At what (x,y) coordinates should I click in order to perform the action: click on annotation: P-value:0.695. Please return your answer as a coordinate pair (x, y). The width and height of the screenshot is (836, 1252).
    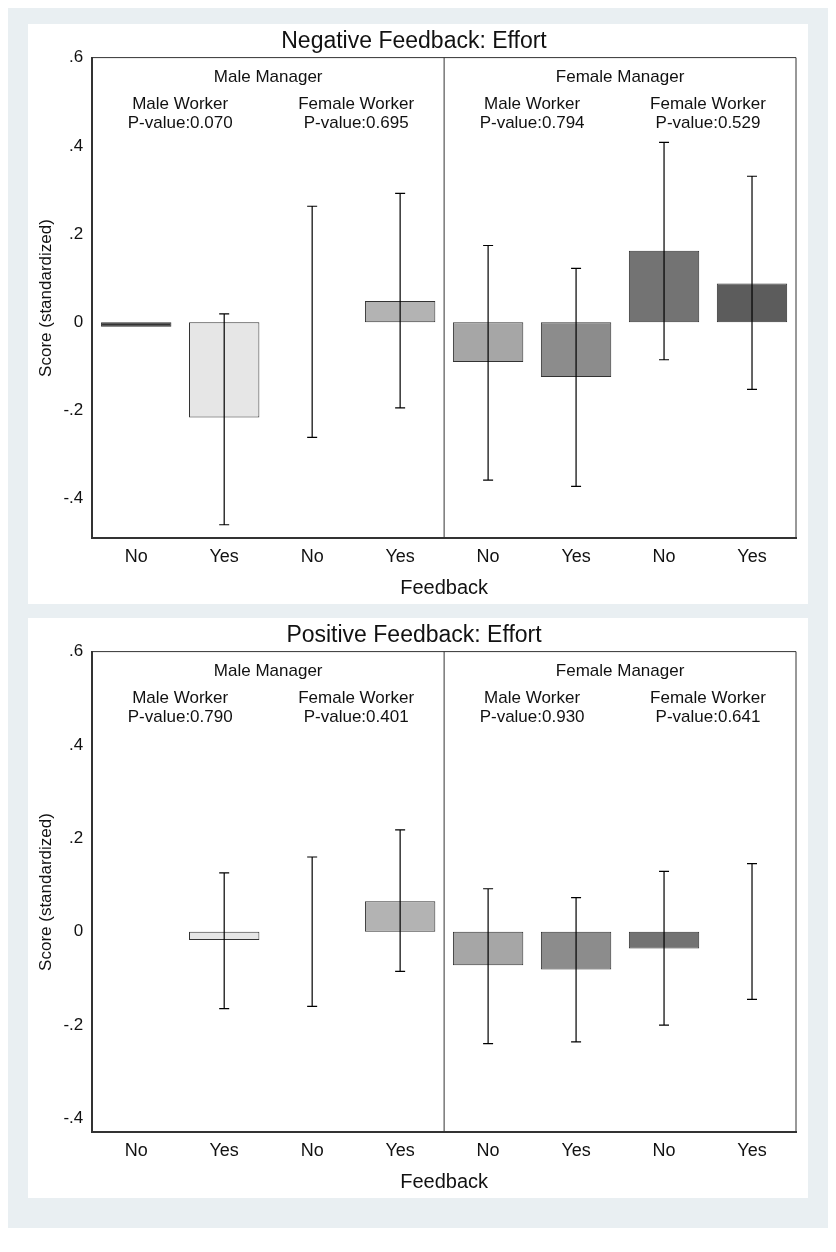
    Looking at the image, I should click on (356, 123).